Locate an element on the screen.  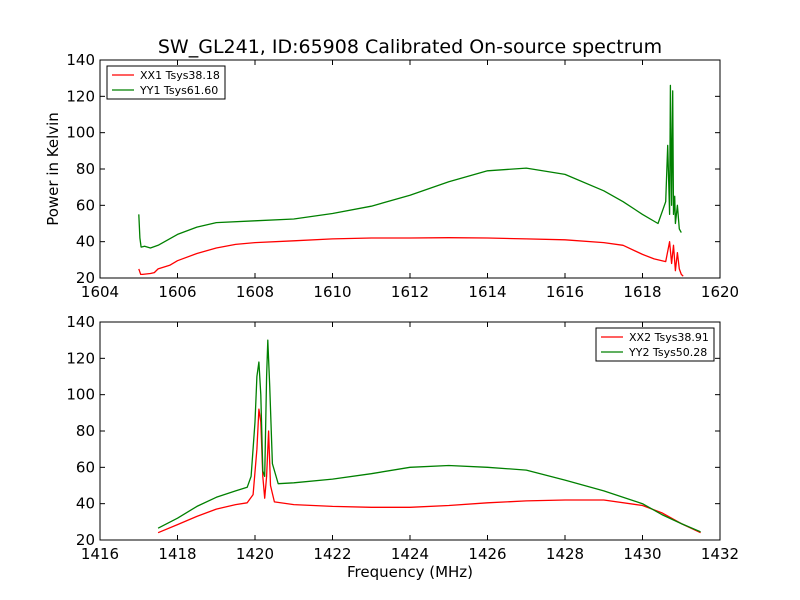
x-tick-label: 1614 is located at coordinates (487, 292).